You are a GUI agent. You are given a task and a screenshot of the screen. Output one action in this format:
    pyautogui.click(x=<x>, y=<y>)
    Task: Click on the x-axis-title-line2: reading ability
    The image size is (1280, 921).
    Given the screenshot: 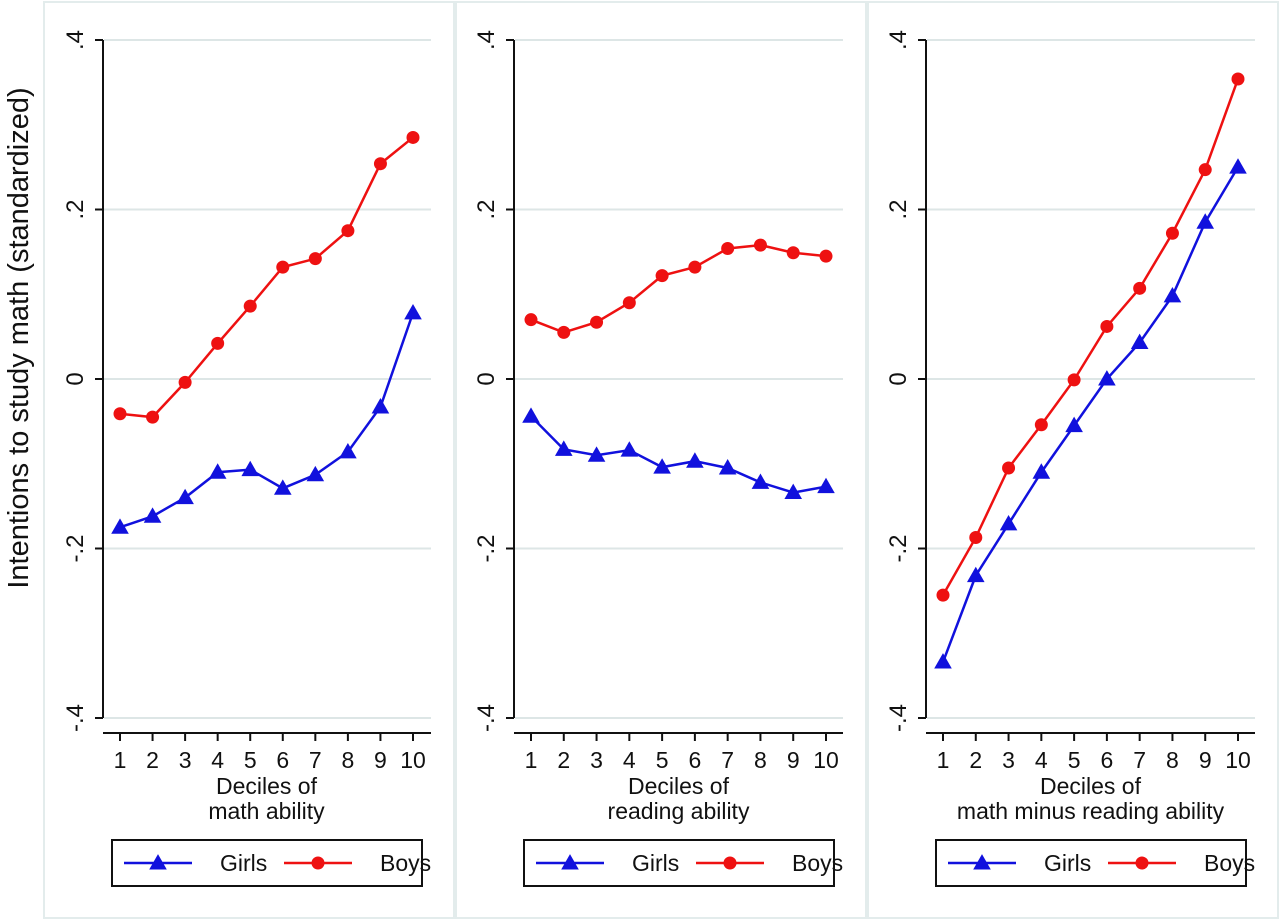 What is the action you would take?
    pyautogui.click(x=679, y=811)
    